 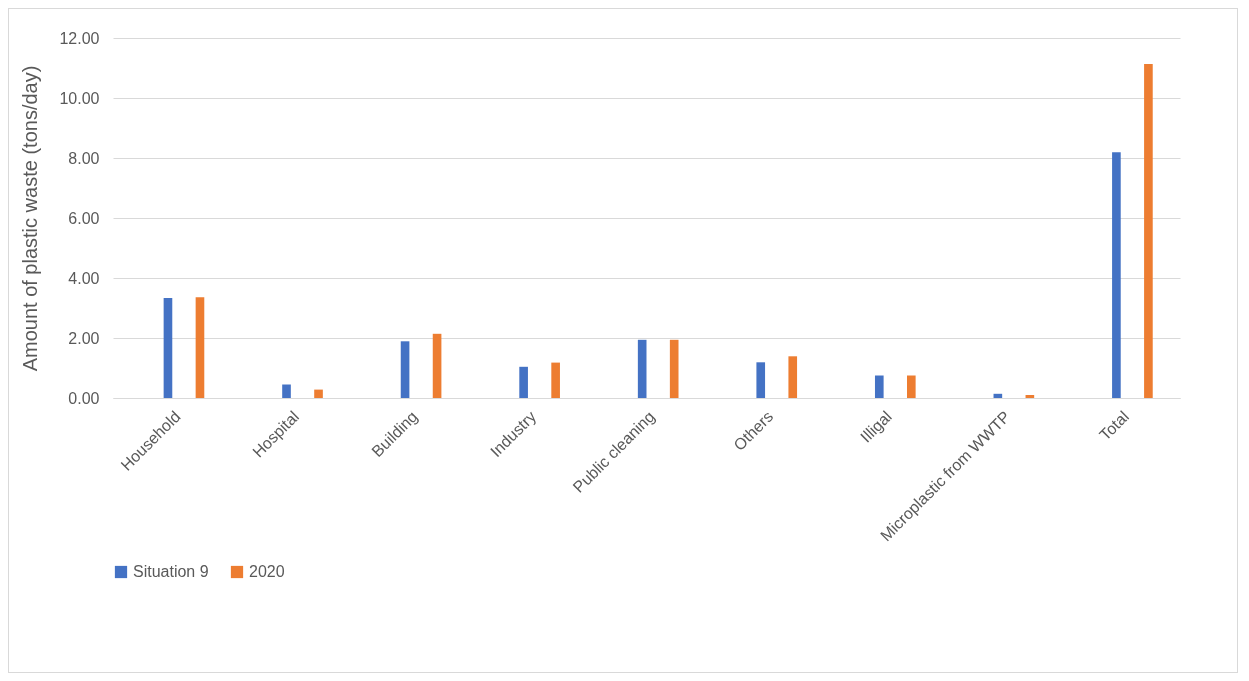 What do you see at coordinates (84, 158) in the screenshot?
I see `y-tick-label: 8.00` at bounding box center [84, 158].